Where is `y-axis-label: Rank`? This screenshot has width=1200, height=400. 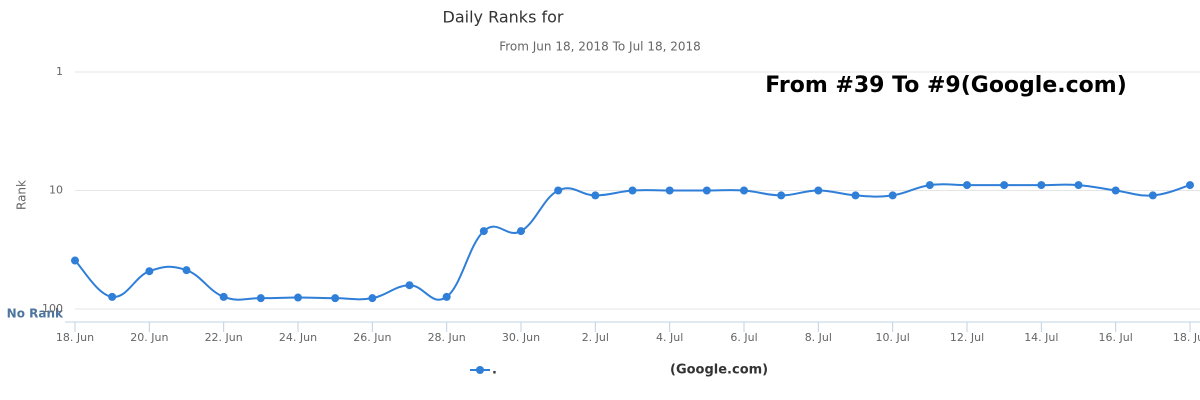 y-axis-label: Rank is located at coordinates (22, 195).